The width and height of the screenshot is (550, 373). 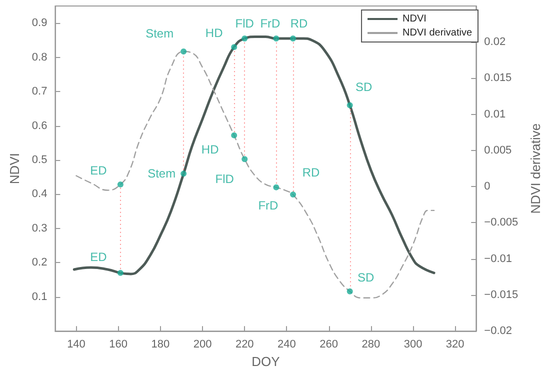 I want to click on x-tick-label: 200, so click(x=202, y=344).